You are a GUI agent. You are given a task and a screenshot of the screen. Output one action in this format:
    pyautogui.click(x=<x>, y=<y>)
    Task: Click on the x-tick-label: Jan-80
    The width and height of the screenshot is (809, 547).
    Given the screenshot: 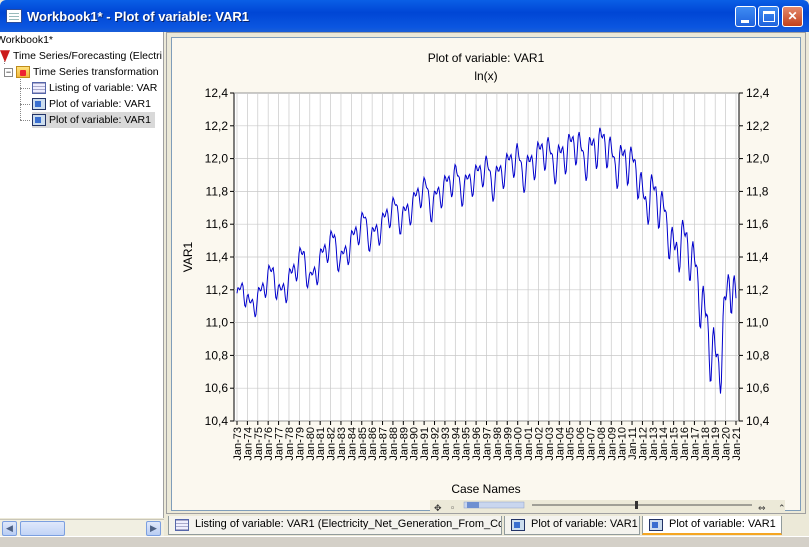 What is the action you would take?
    pyautogui.click(x=311, y=444)
    